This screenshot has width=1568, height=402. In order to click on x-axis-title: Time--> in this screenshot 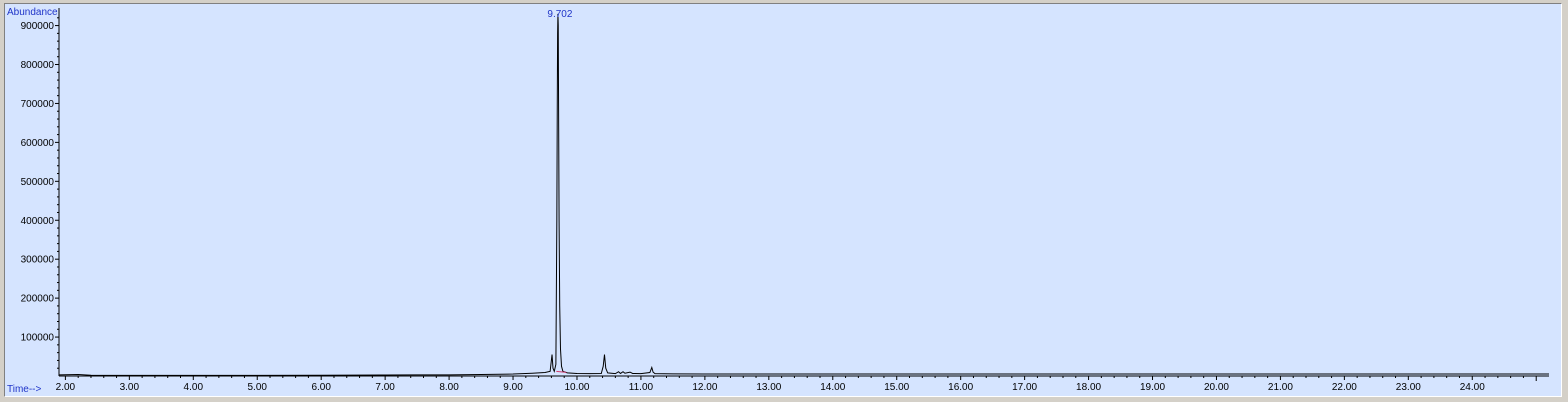, I will do `click(24, 389)`.